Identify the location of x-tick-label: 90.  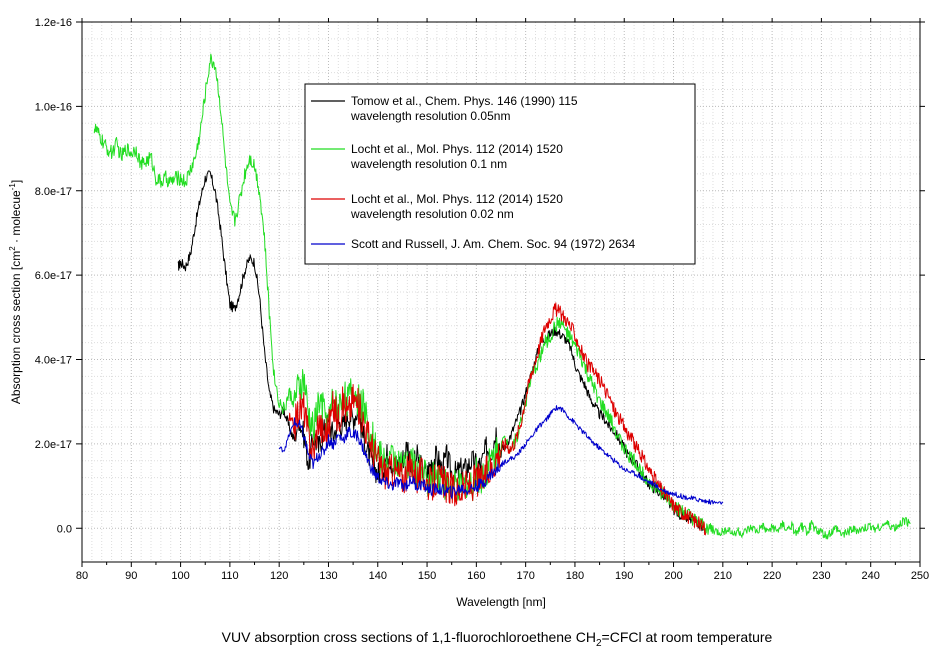
(131, 576).